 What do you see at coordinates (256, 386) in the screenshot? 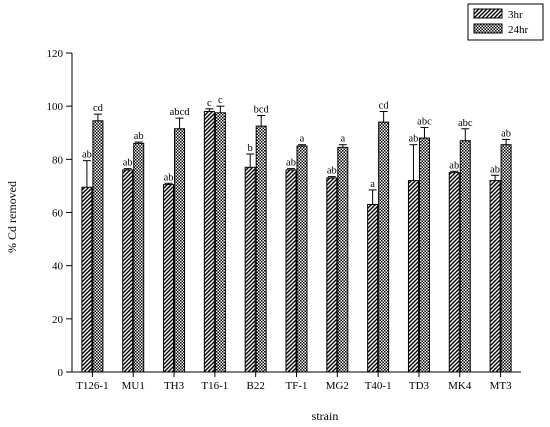
I see `x-tick-label: B22` at bounding box center [256, 386].